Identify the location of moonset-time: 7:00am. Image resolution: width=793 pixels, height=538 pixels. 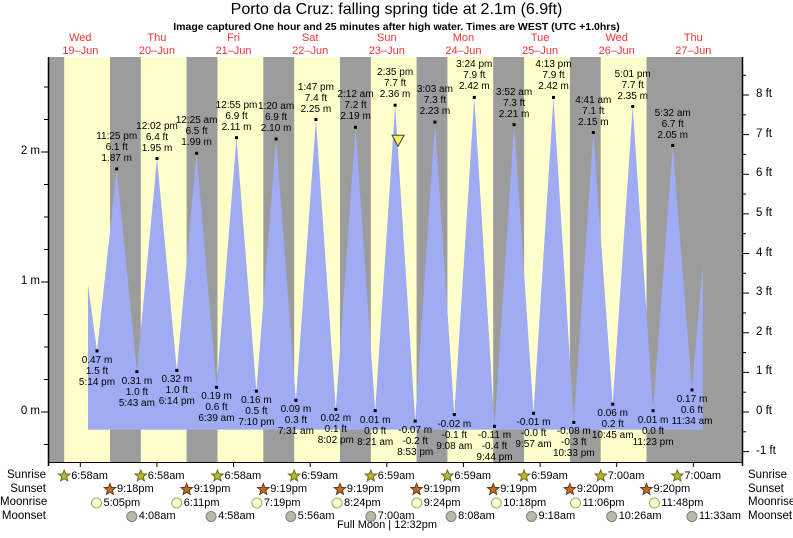
(396, 516).